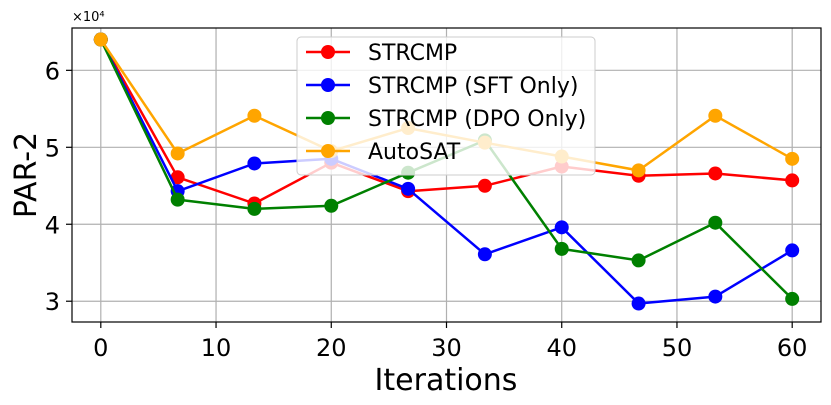 The height and width of the screenshot is (405, 831). I want to click on legend-frame, so click(446, 106).